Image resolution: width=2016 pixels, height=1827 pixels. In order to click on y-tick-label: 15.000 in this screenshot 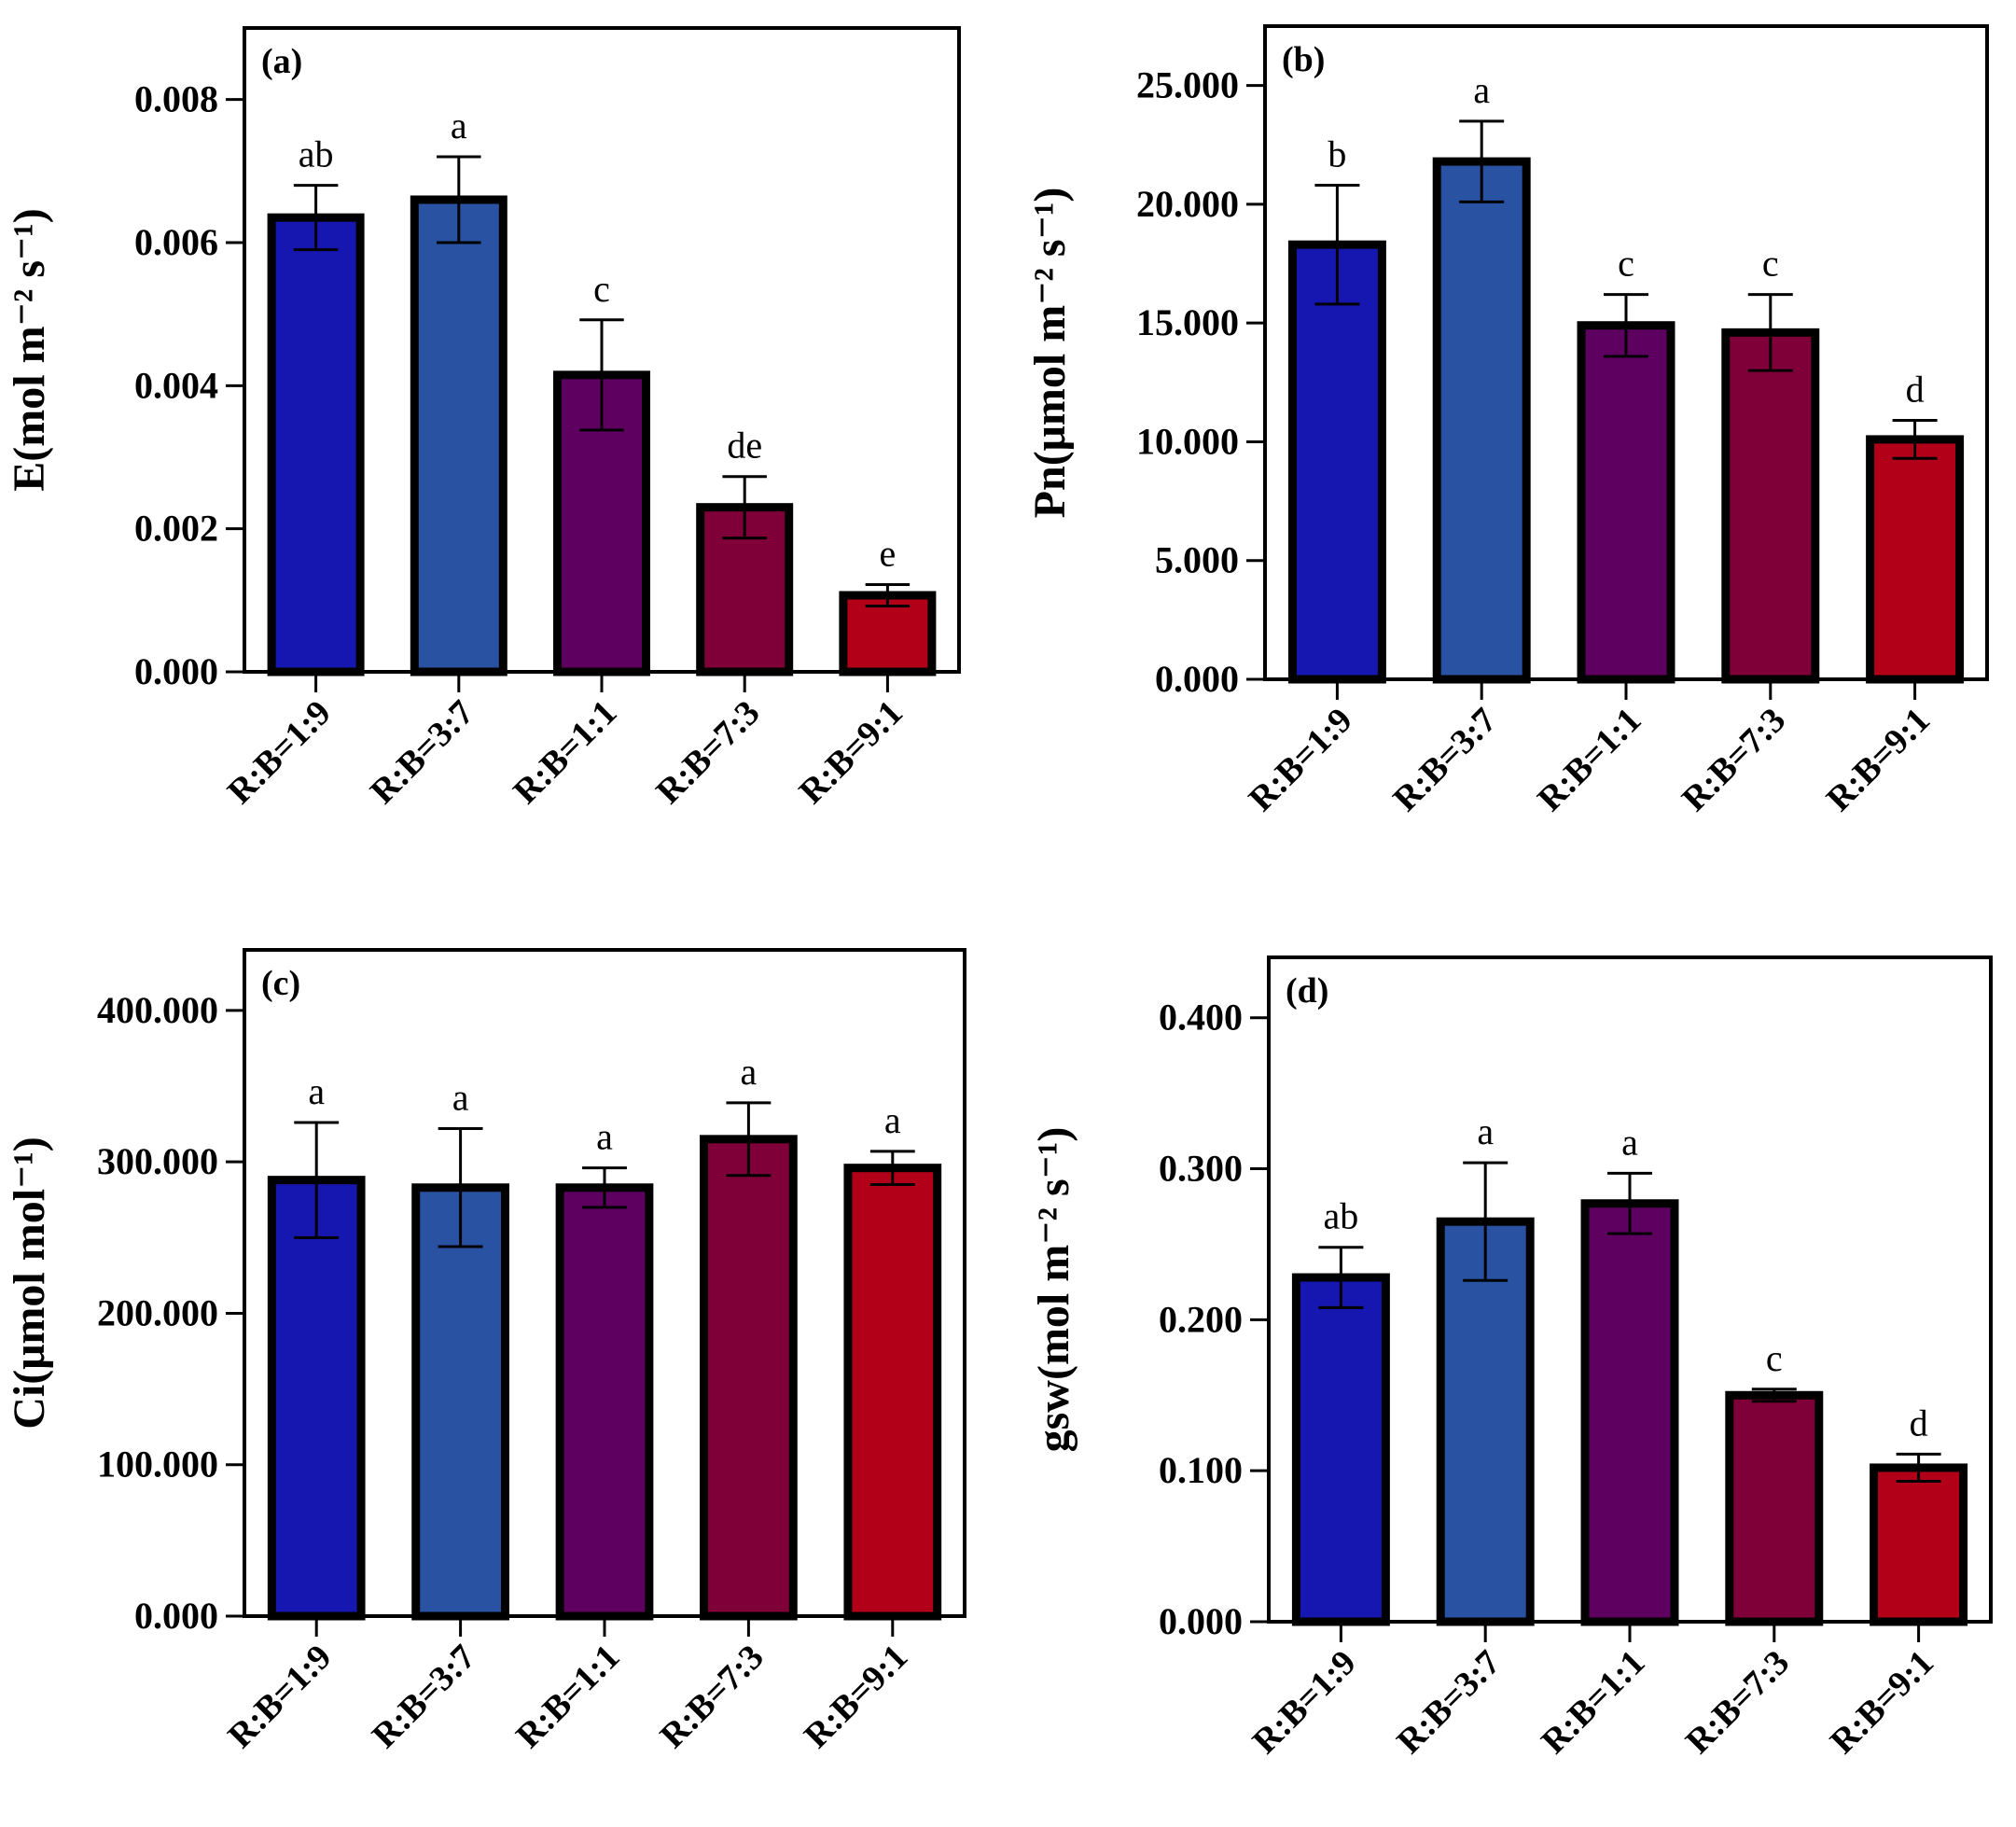, I will do `click(1188, 322)`.